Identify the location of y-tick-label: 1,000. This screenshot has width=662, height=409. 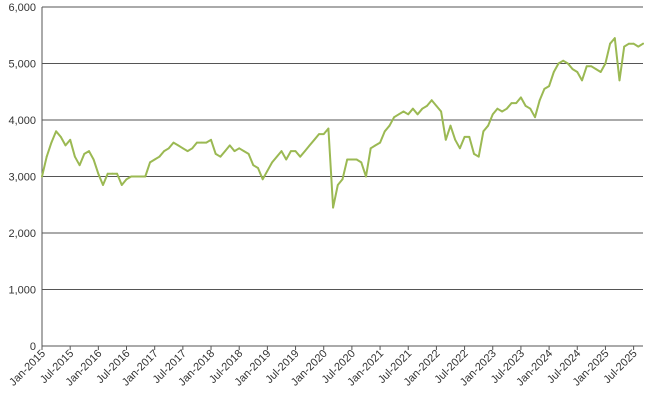
(22, 291).